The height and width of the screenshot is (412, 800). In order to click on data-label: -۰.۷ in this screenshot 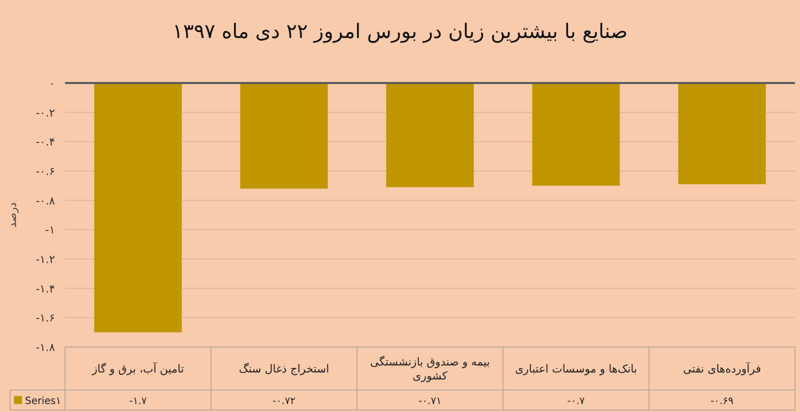, I will do `click(576, 401)`.